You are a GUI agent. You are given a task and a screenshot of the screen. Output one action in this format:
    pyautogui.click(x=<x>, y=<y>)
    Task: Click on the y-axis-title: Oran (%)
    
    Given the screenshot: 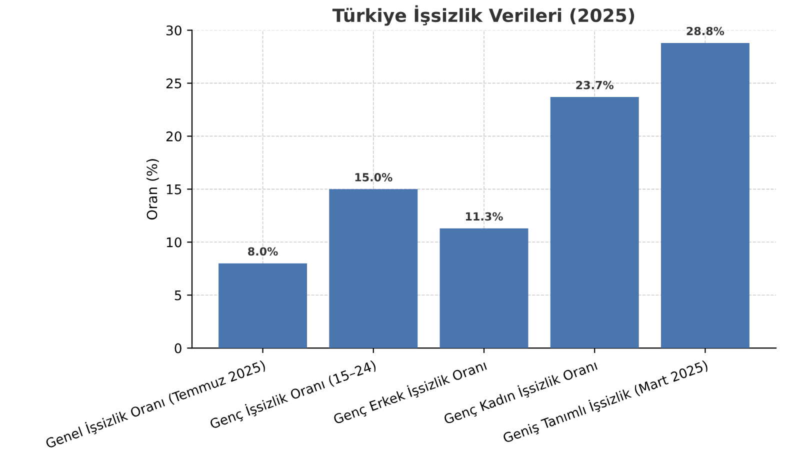 What is the action you would take?
    pyautogui.click(x=152, y=189)
    